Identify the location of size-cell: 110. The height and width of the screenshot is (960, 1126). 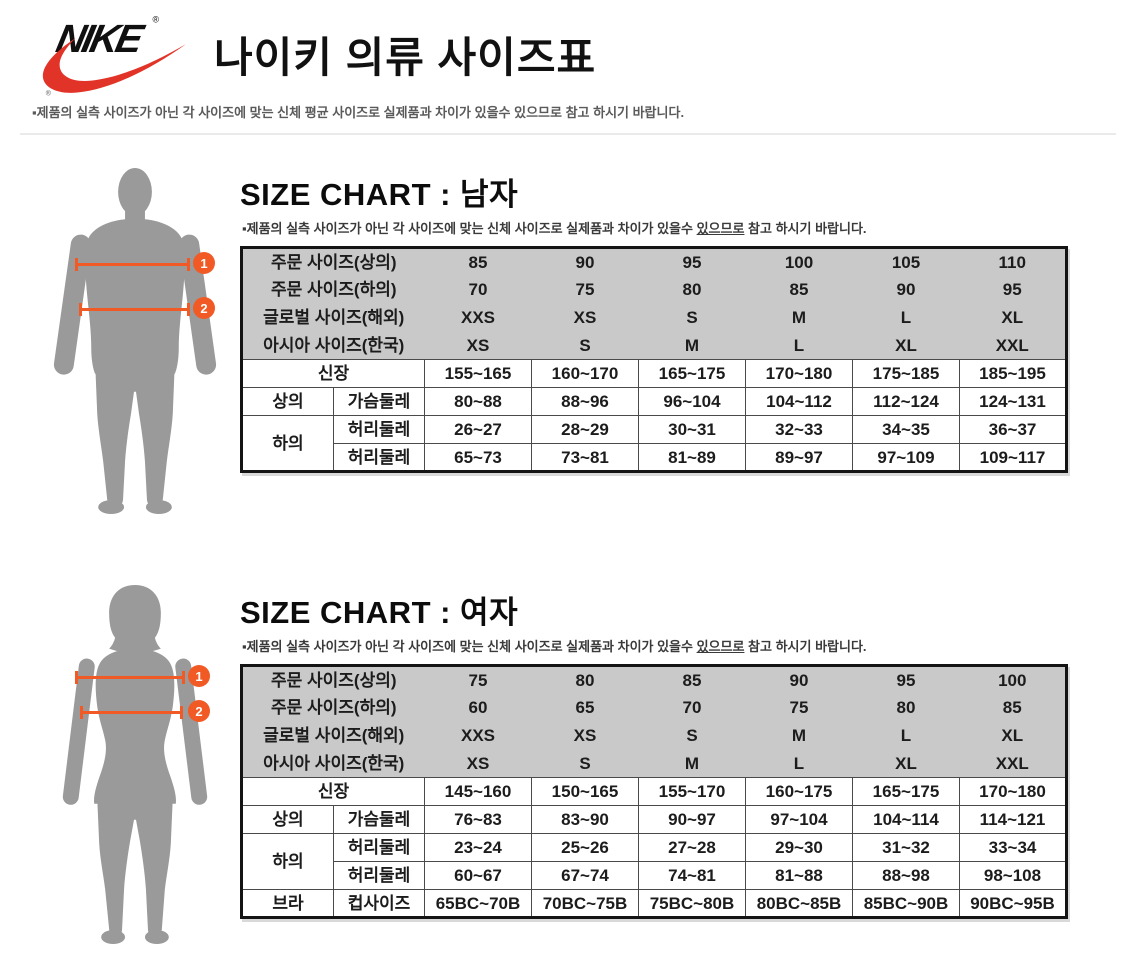
(1013, 261).